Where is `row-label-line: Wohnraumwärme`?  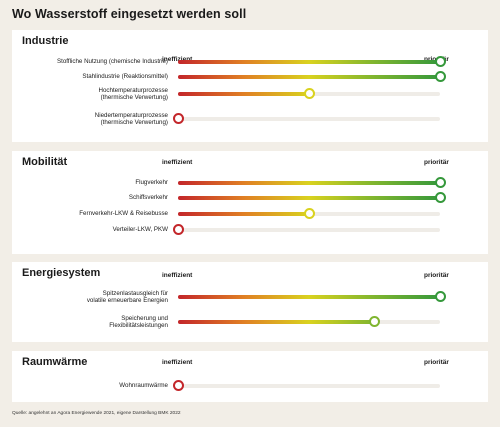 row-label-line: Wohnraumwärme is located at coordinates (143, 386).